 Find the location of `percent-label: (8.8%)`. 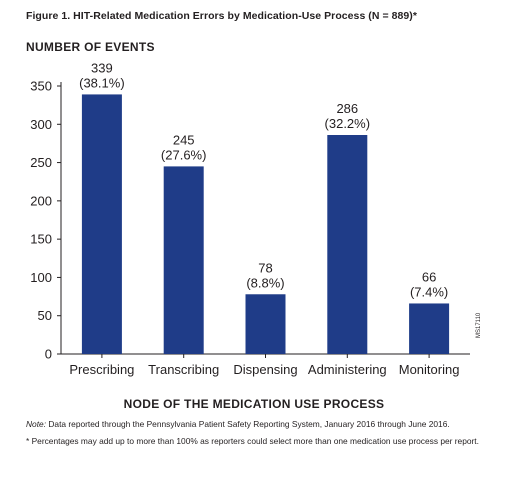

percent-label: (8.8%) is located at coordinates (265, 282).